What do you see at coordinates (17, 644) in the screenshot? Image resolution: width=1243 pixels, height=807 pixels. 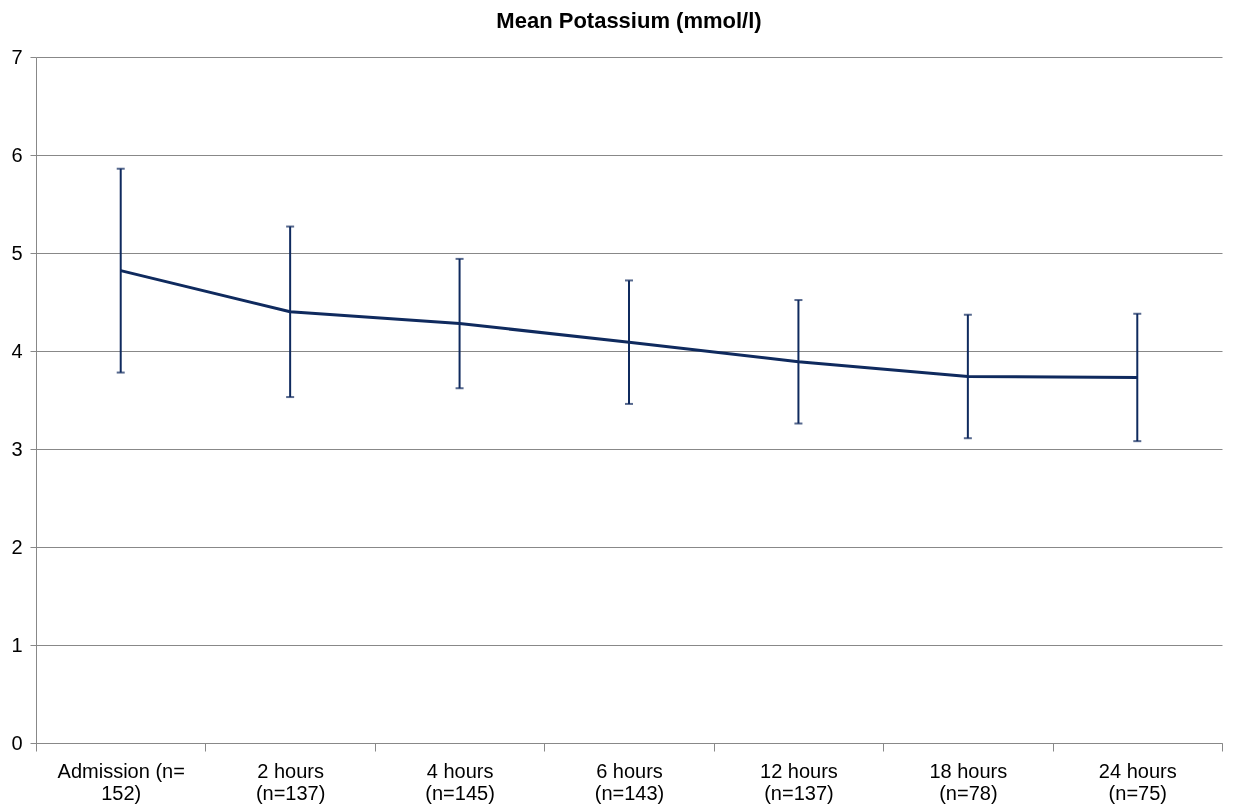 I see `y-tick-label: 1` at bounding box center [17, 644].